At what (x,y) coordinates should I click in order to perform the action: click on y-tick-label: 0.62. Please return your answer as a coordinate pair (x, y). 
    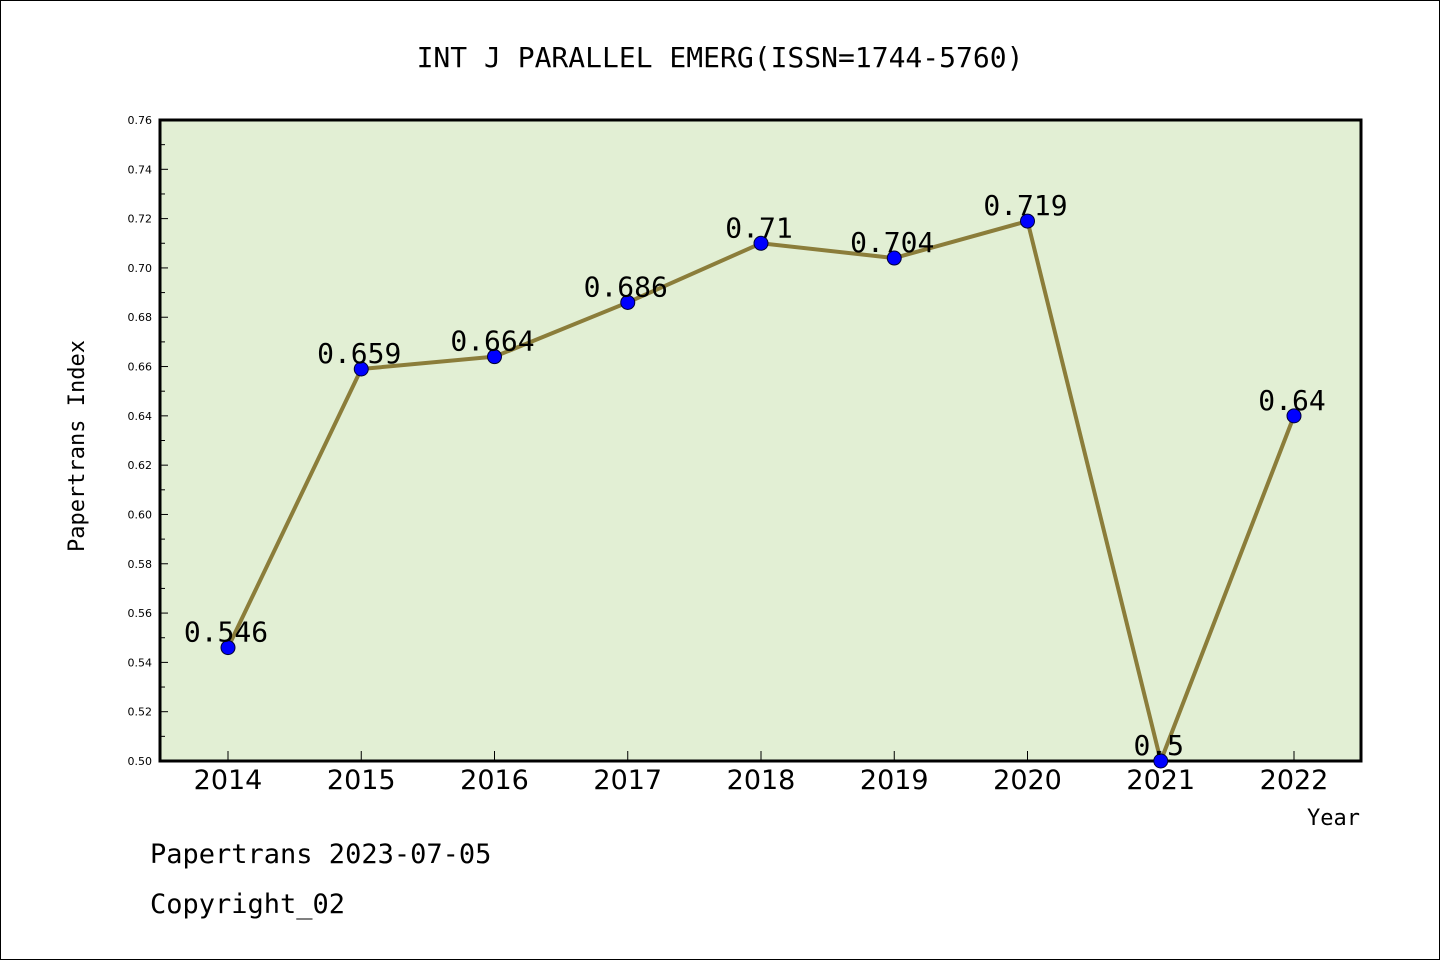
    Looking at the image, I should click on (140, 465).